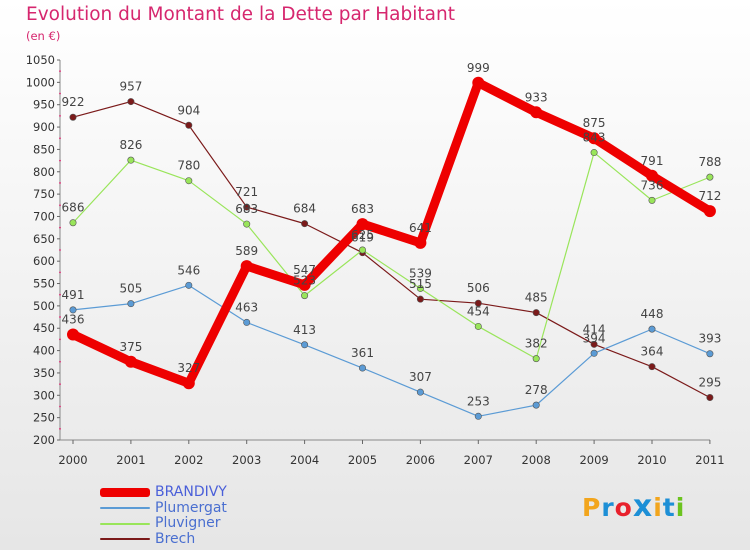 Image resolution: width=750 pixels, height=550 pixels. I want to click on data-label: 589, so click(246, 251).